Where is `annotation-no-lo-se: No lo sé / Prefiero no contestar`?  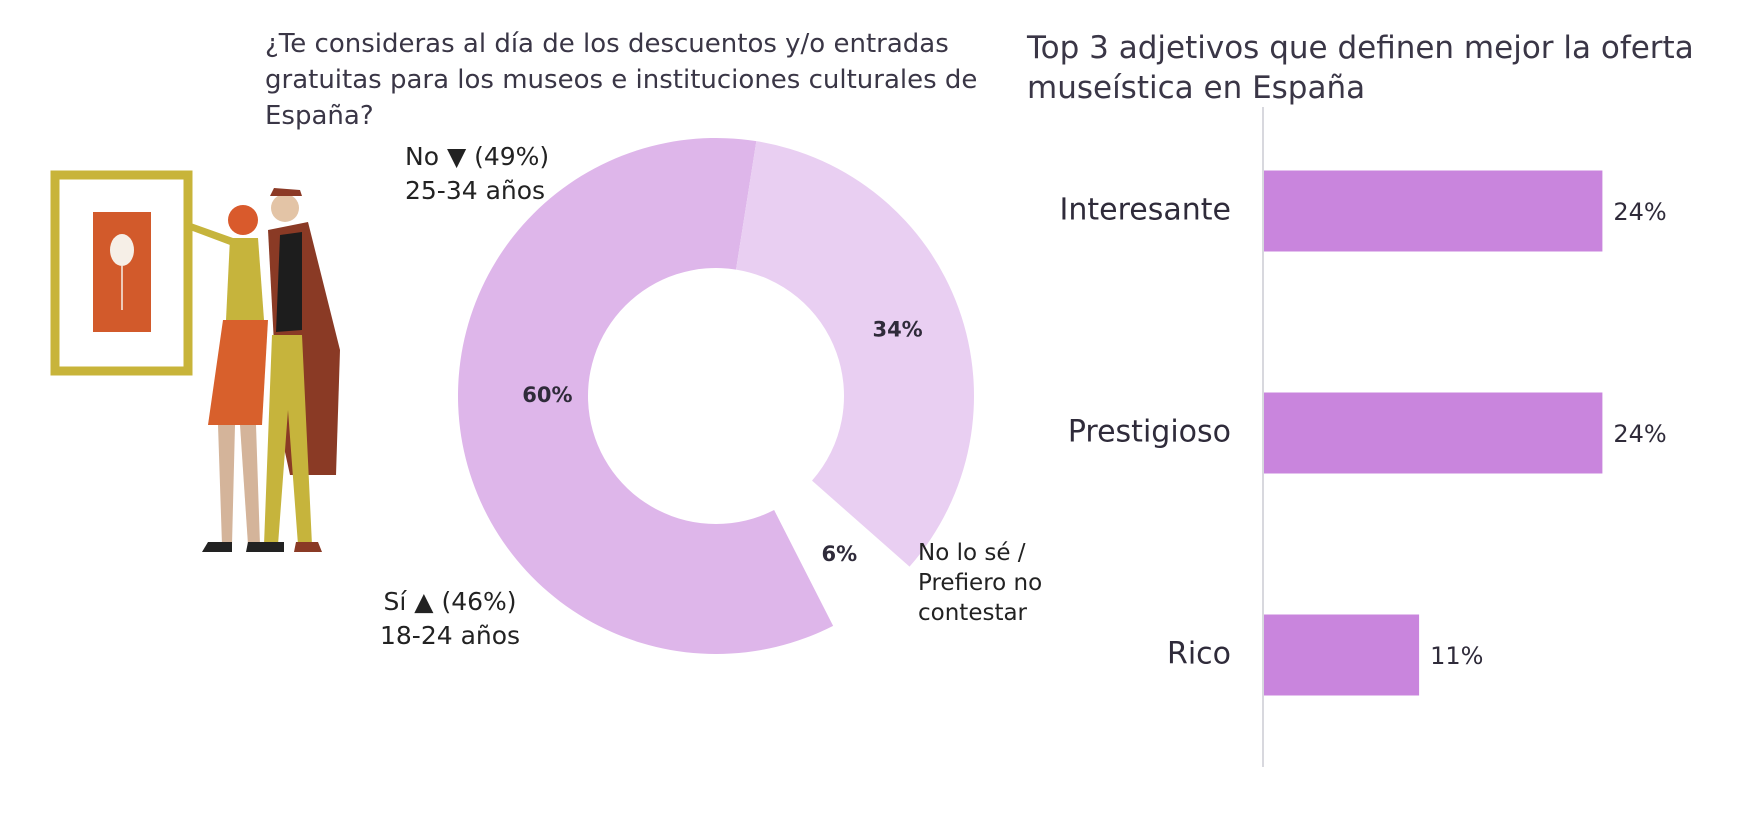 annotation-no-lo-se: No lo sé / Prefiero no contestar is located at coordinates (980, 583).